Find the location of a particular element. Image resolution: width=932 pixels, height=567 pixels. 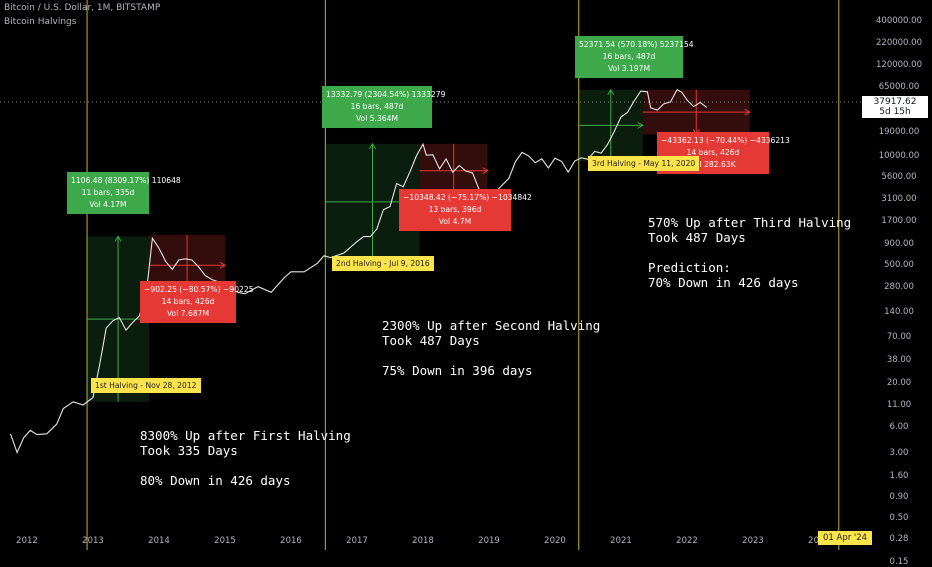

x-tick-label: 2013 is located at coordinates (93, 541).